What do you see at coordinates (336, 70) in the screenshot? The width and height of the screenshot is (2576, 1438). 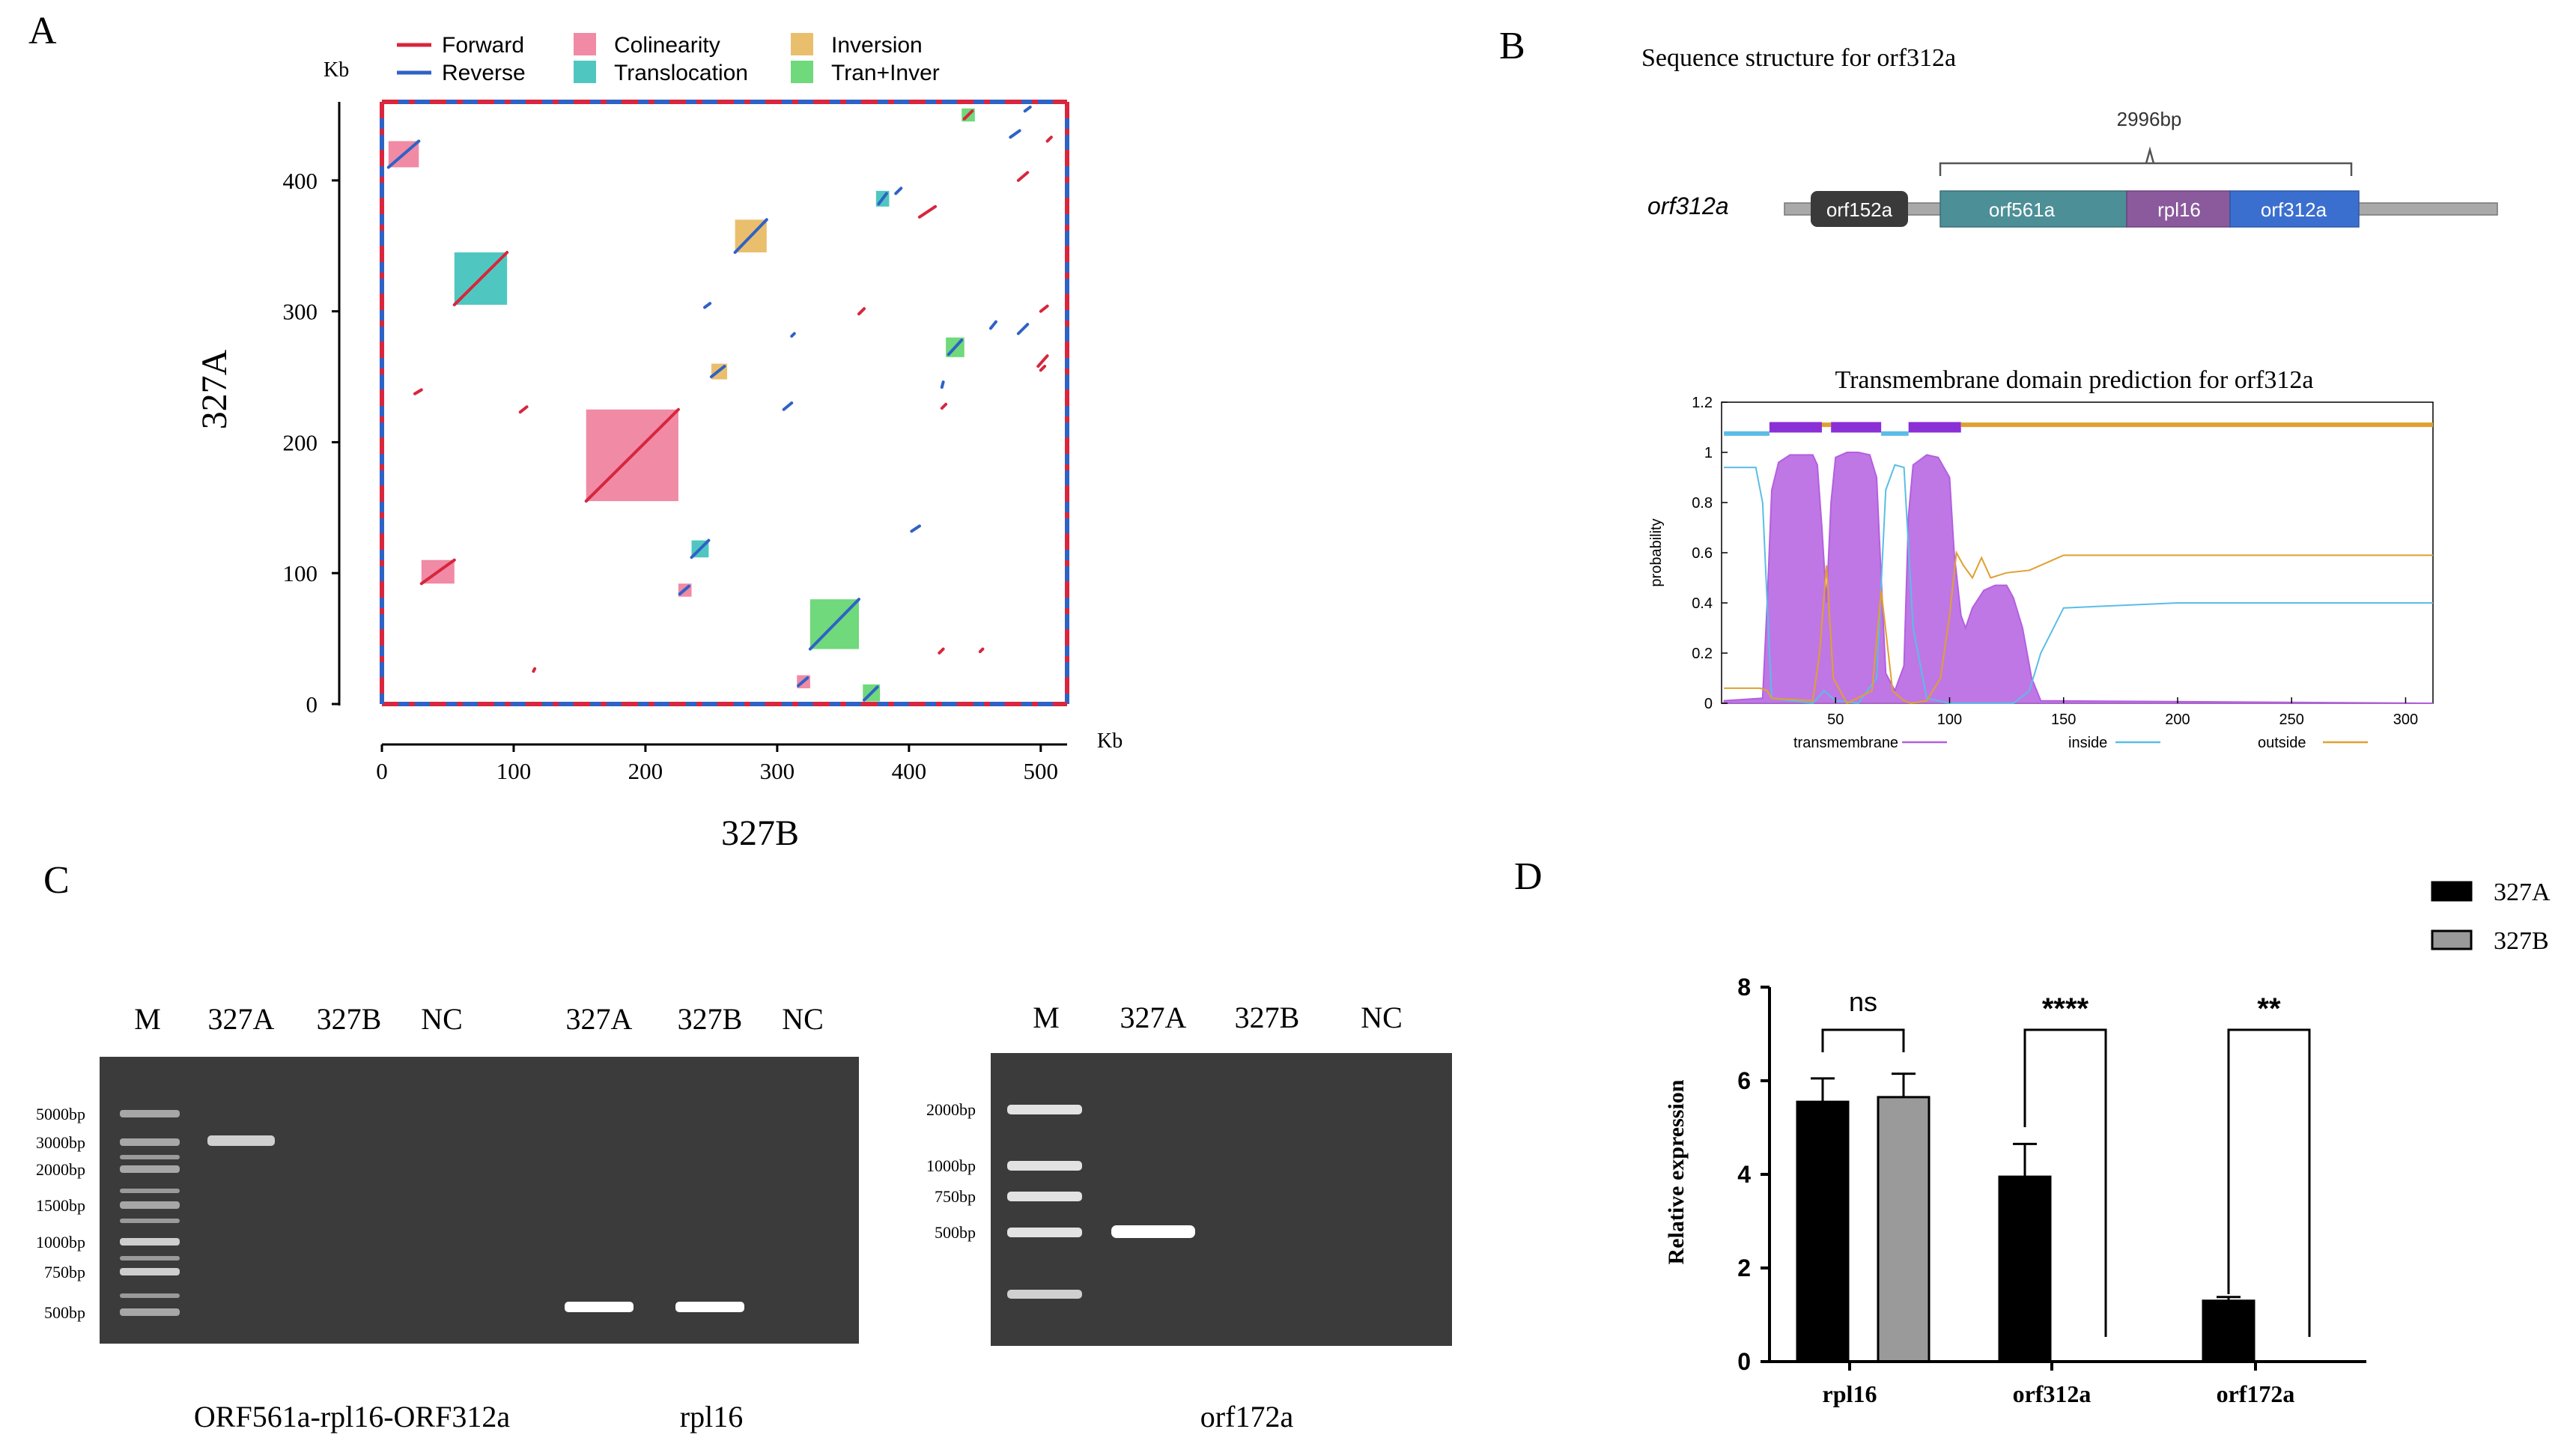 I see `y-unit-label: Kb` at bounding box center [336, 70].